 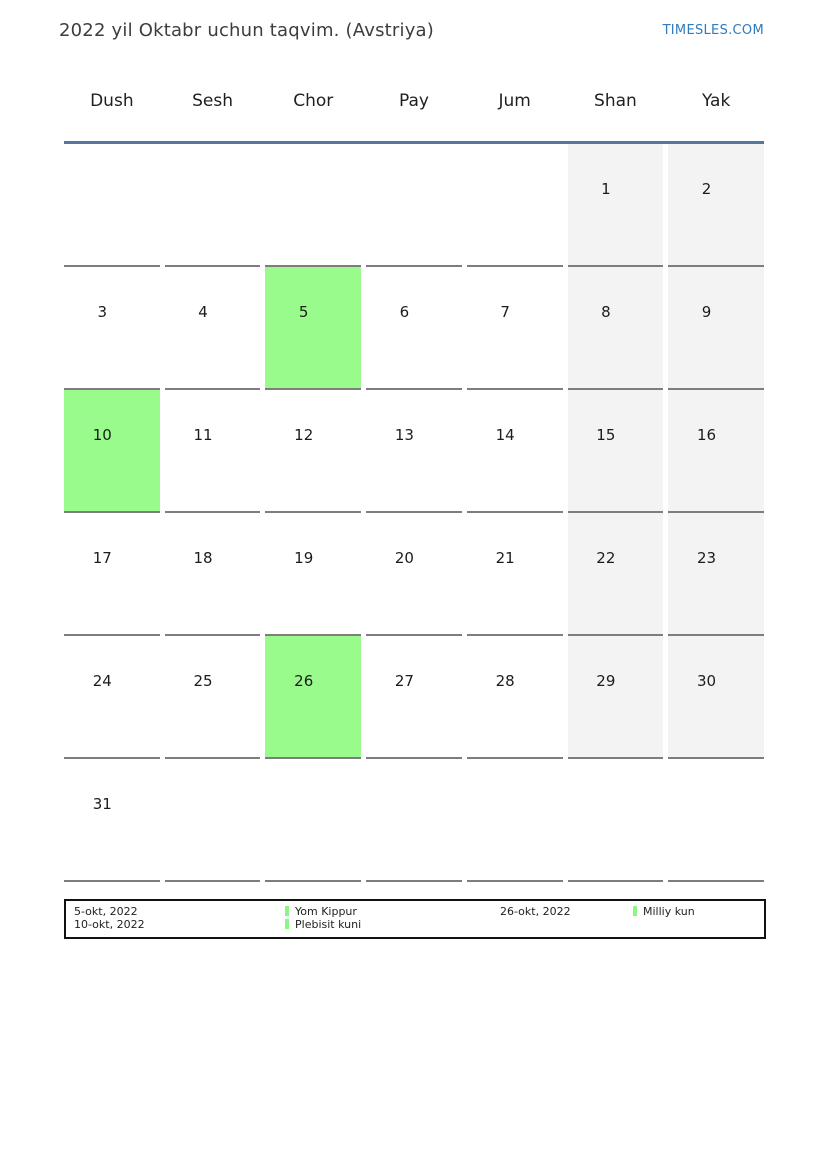 I want to click on legend-entry: Yom Kippur, so click(x=321, y=911).